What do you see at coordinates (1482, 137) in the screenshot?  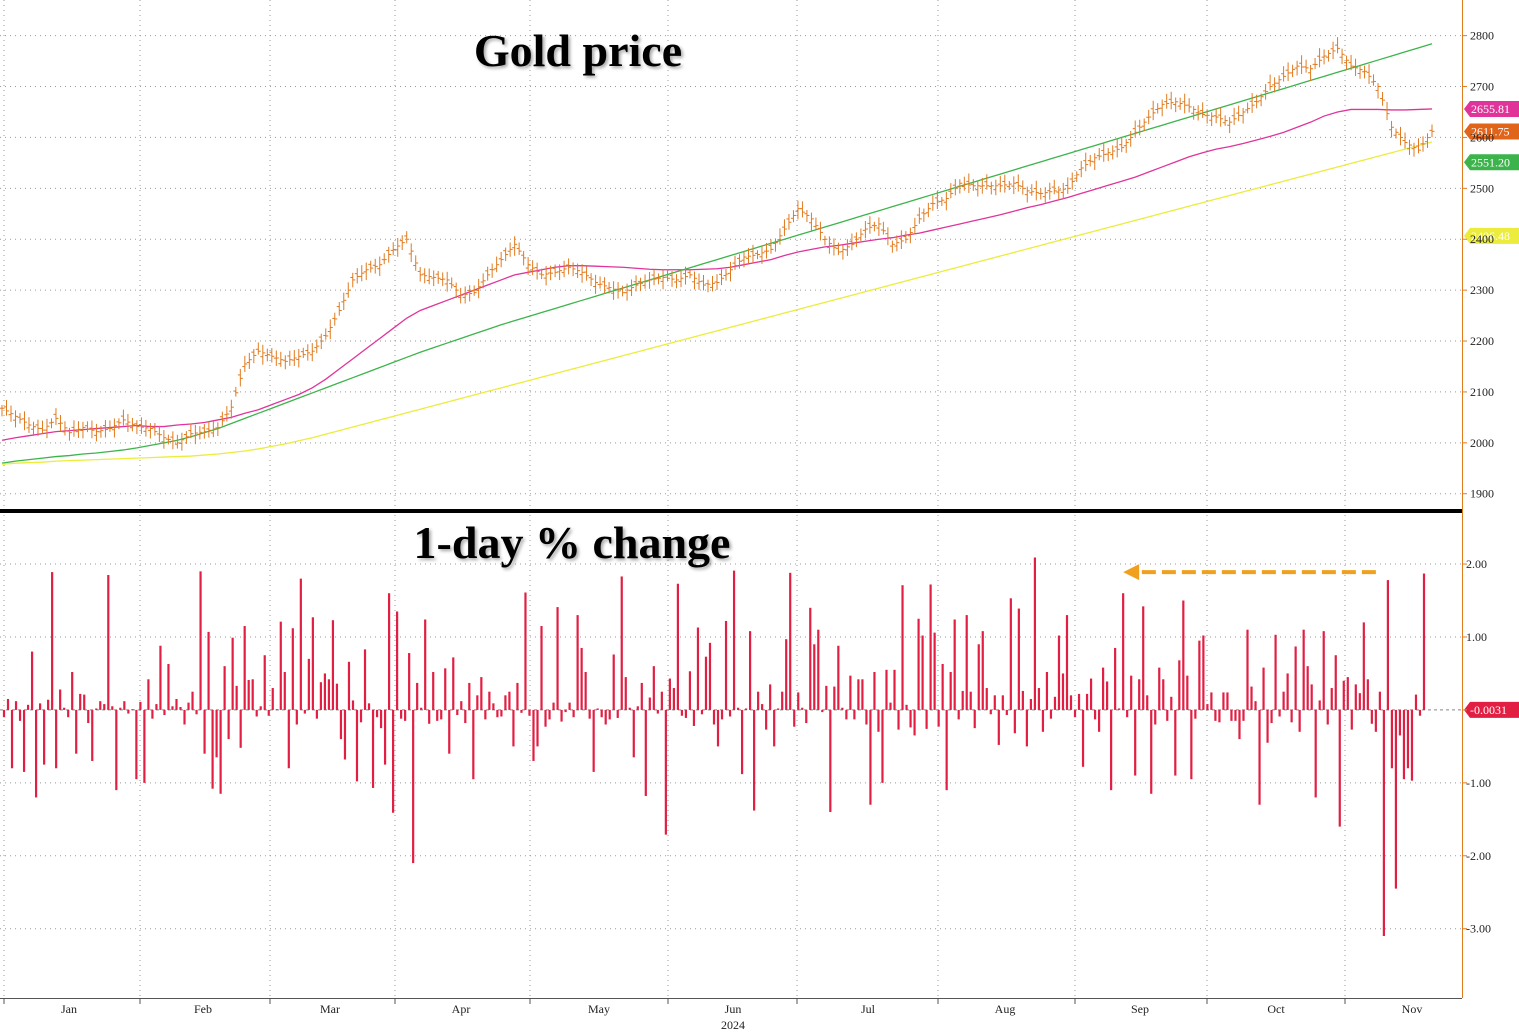 I see `y-tick-label: 2600` at bounding box center [1482, 137].